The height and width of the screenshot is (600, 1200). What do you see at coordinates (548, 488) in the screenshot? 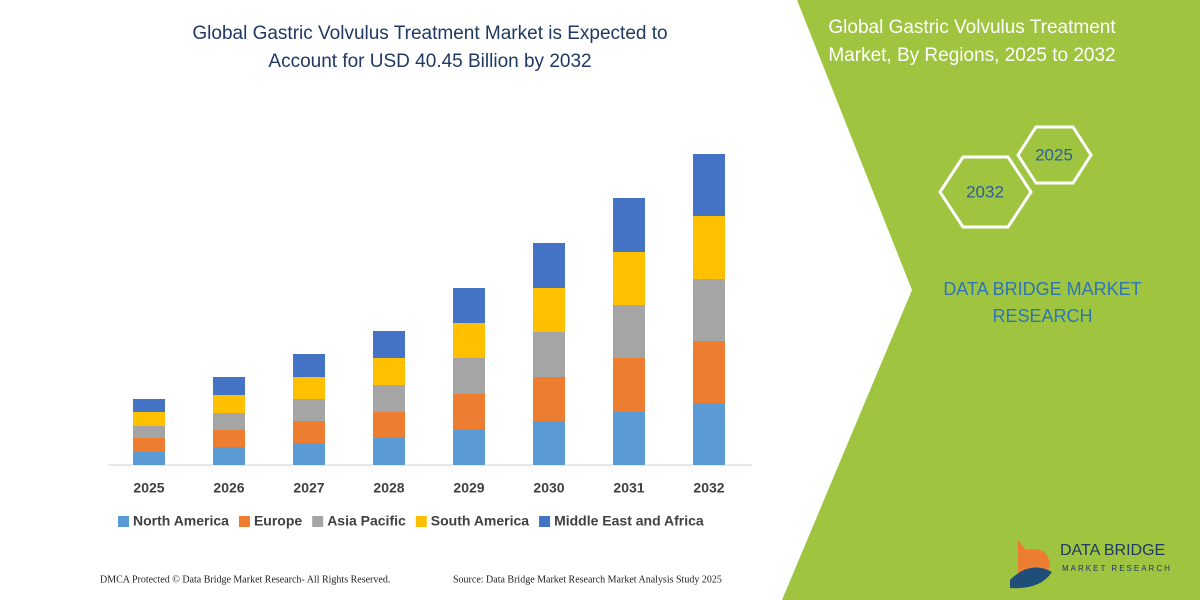
I see `x-tick-label: 2030` at bounding box center [548, 488].